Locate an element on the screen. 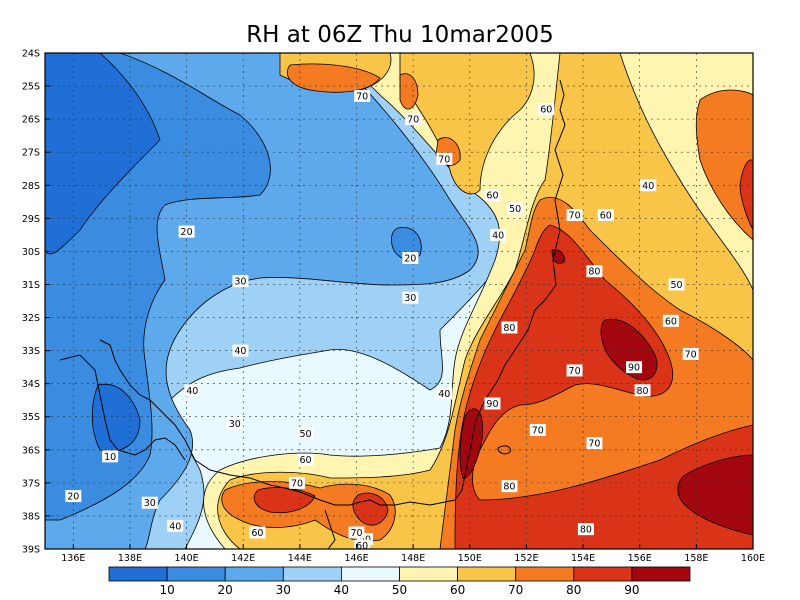  x-tick-label: 160E is located at coordinates (753, 558).